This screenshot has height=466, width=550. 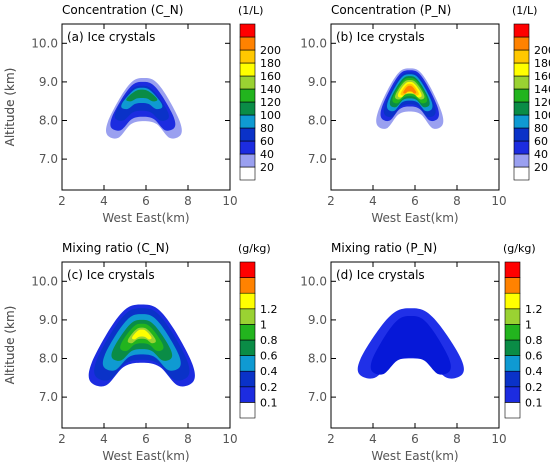 I want to click on chart-title: Mixing ratio (C_N), so click(x=115, y=248).